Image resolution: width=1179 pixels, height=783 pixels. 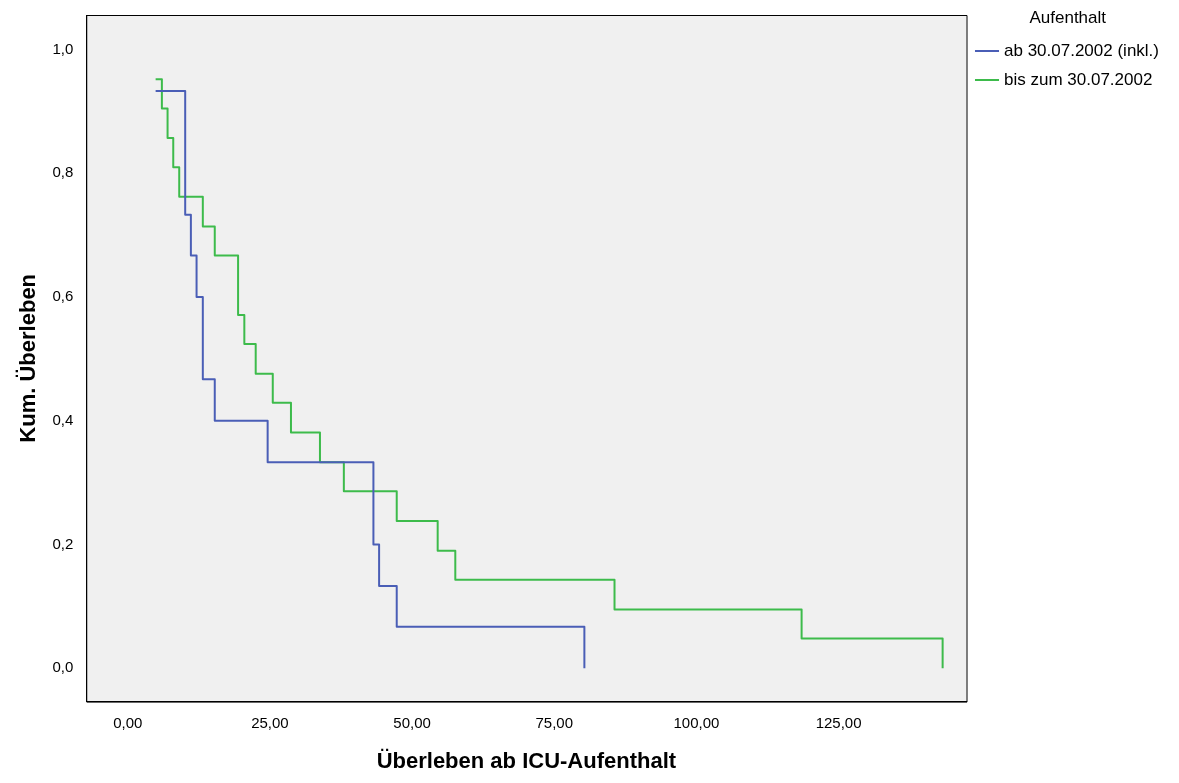 What do you see at coordinates (1078, 79) in the screenshot?
I see `legend-label: bis zum 30.07.2002` at bounding box center [1078, 79].